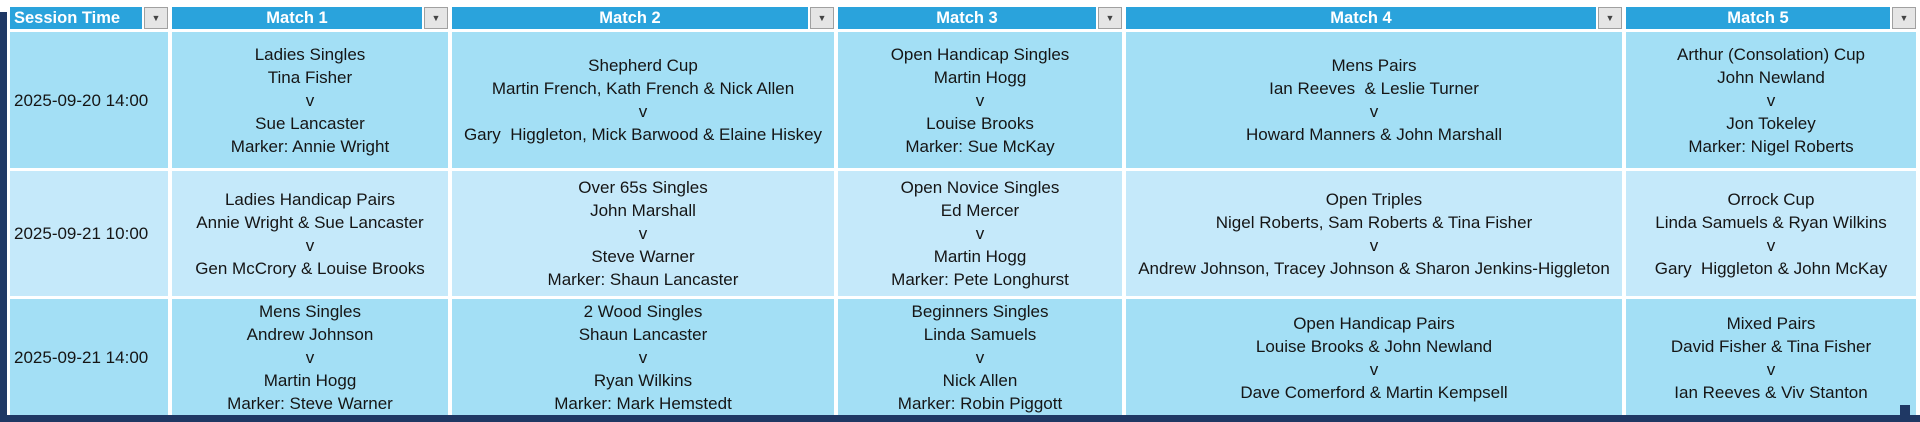 The width and height of the screenshot is (1920, 422). Describe the element at coordinates (76, 18) in the screenshot. I see `column-header-label: Session Time` at that location.